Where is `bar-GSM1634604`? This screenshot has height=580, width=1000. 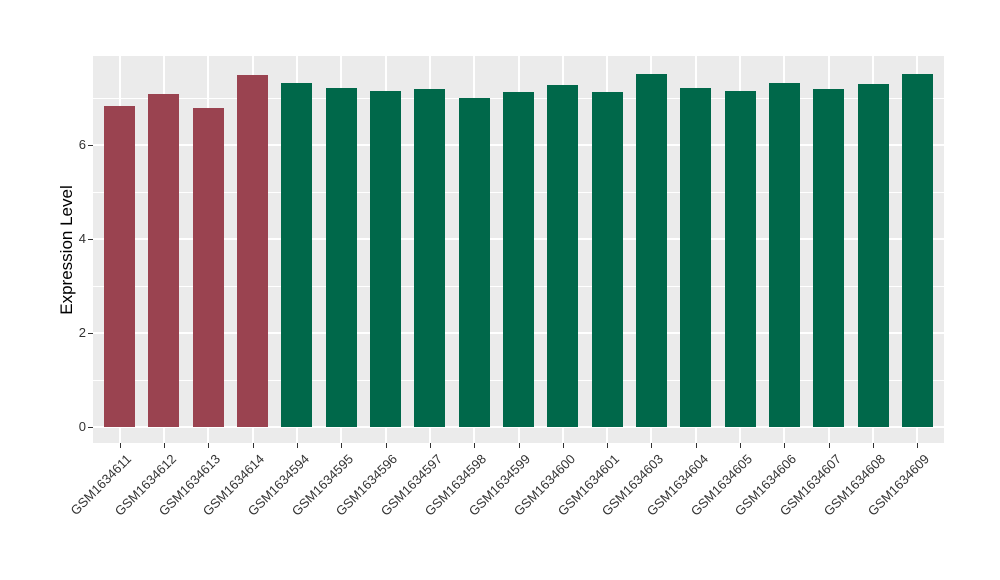
bar-GSM1634604 is located at coordinates (696, 257).